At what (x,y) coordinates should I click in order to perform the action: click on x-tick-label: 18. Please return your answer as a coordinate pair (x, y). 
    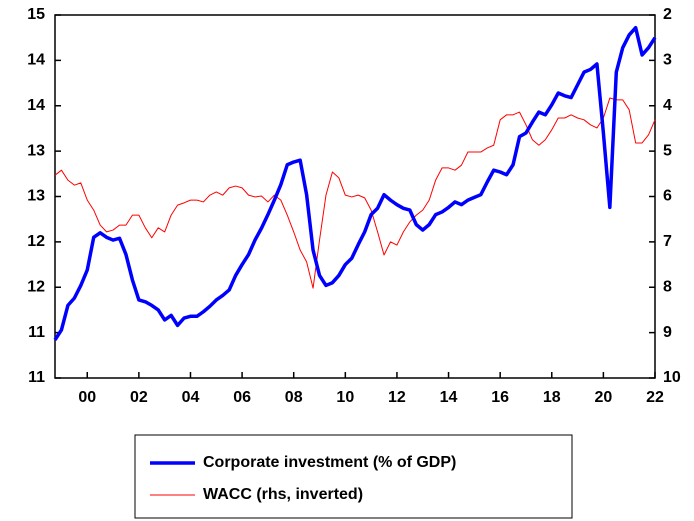
    Looking at the image, I should click on (552, 397).